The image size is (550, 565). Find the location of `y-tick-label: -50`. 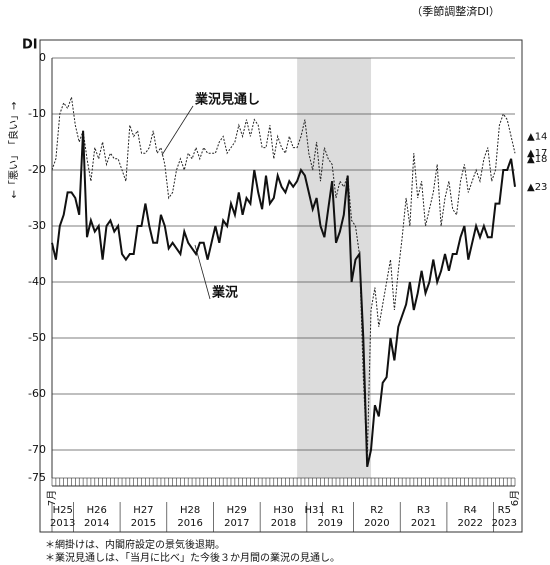

y-tick-label: -50 is located at coordinates (37, 337).